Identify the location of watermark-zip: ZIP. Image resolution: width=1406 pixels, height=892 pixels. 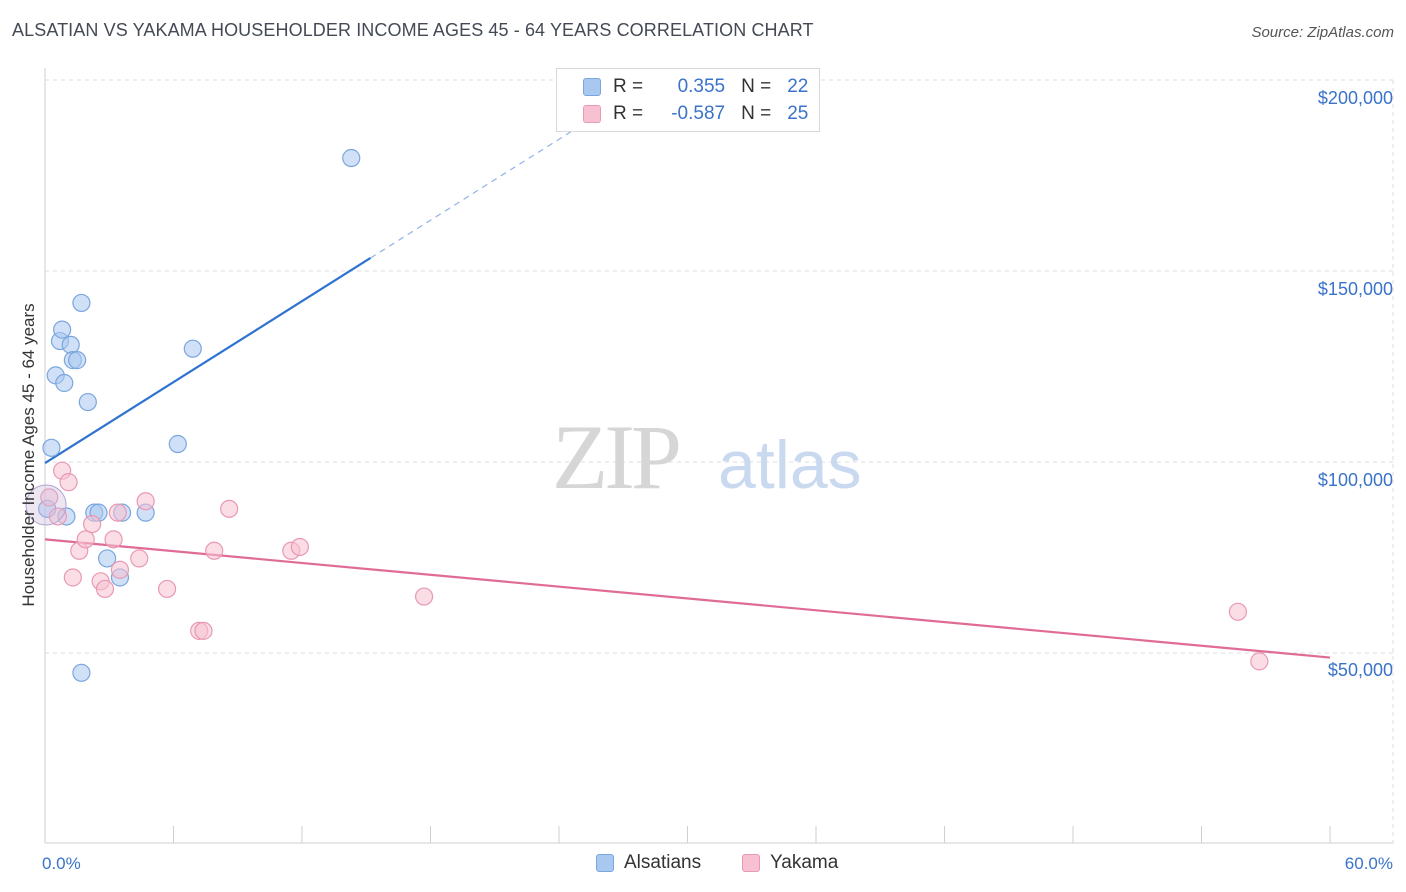
(615, 457).